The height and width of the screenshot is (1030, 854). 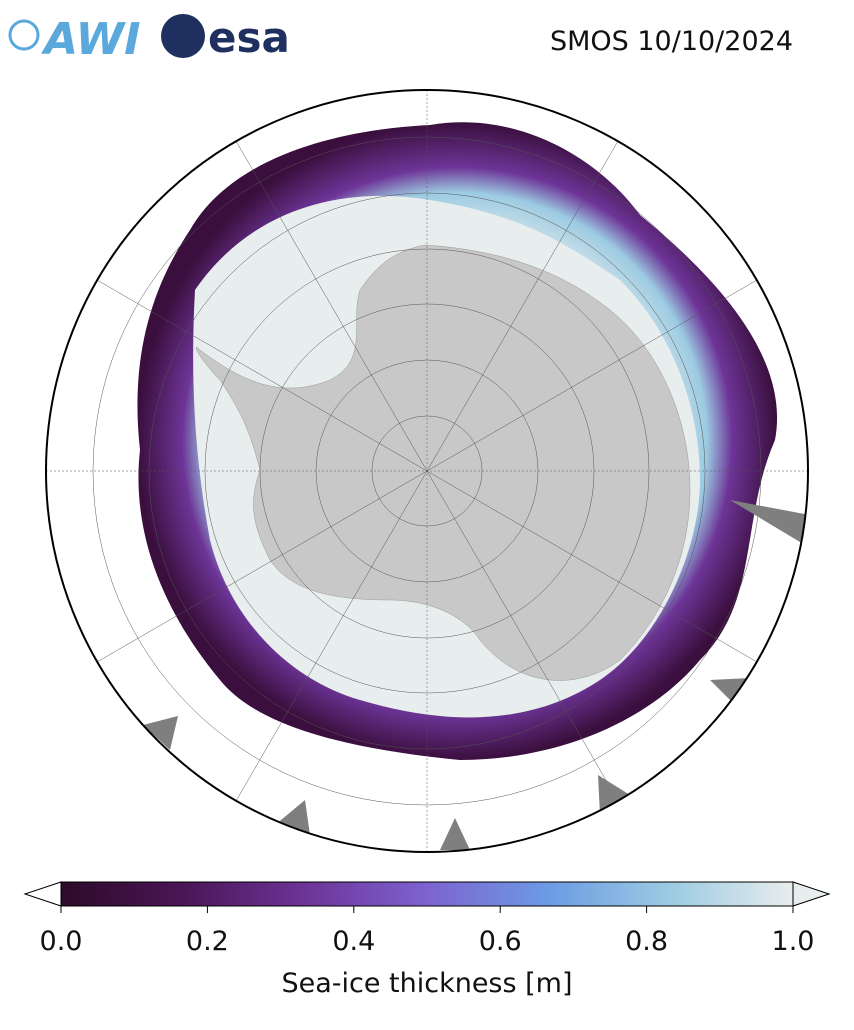 I want to click on awi-logo: AWI, so click(x=74, y=39).